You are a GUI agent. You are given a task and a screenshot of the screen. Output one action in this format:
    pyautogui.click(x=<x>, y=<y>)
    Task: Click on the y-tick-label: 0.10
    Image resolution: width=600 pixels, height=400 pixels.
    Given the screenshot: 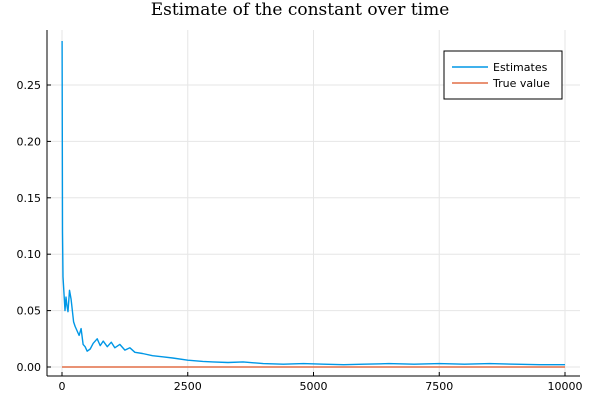 What is the action you would take?
    pyautogui.click(x=29, y=254)
    